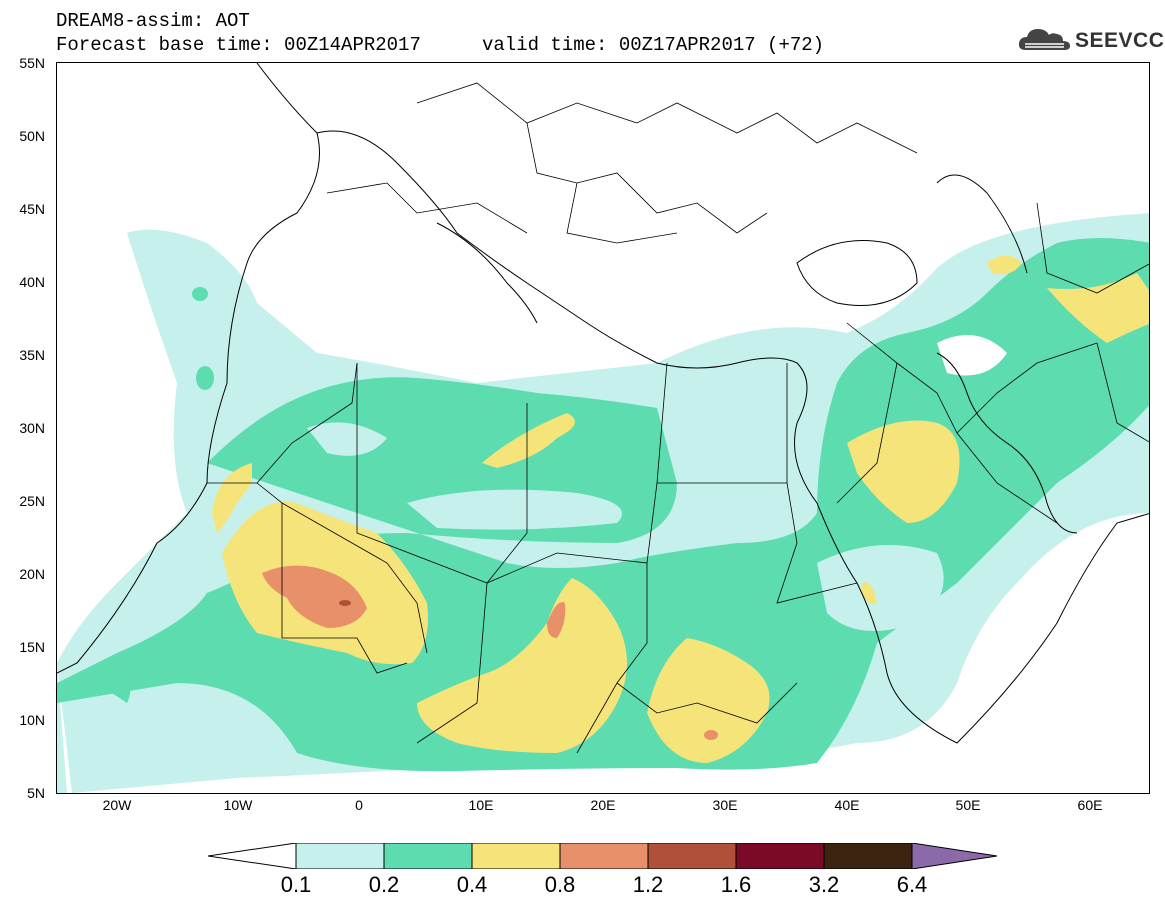 Image resolution: width=1165 pixels, height=905 pixels. I want to click on colorbar-legend, so click(602, 856).